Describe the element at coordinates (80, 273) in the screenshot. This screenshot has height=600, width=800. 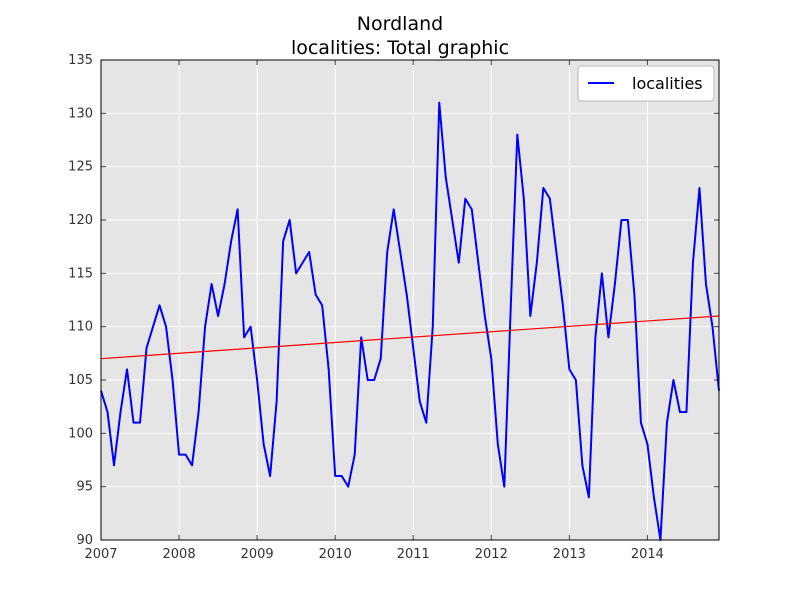
I see `y-tick-label: 115` at that location.